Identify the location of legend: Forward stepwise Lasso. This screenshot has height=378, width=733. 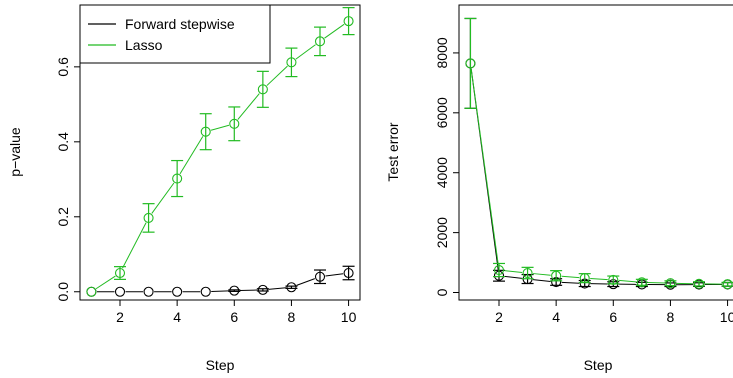
(175, 34).